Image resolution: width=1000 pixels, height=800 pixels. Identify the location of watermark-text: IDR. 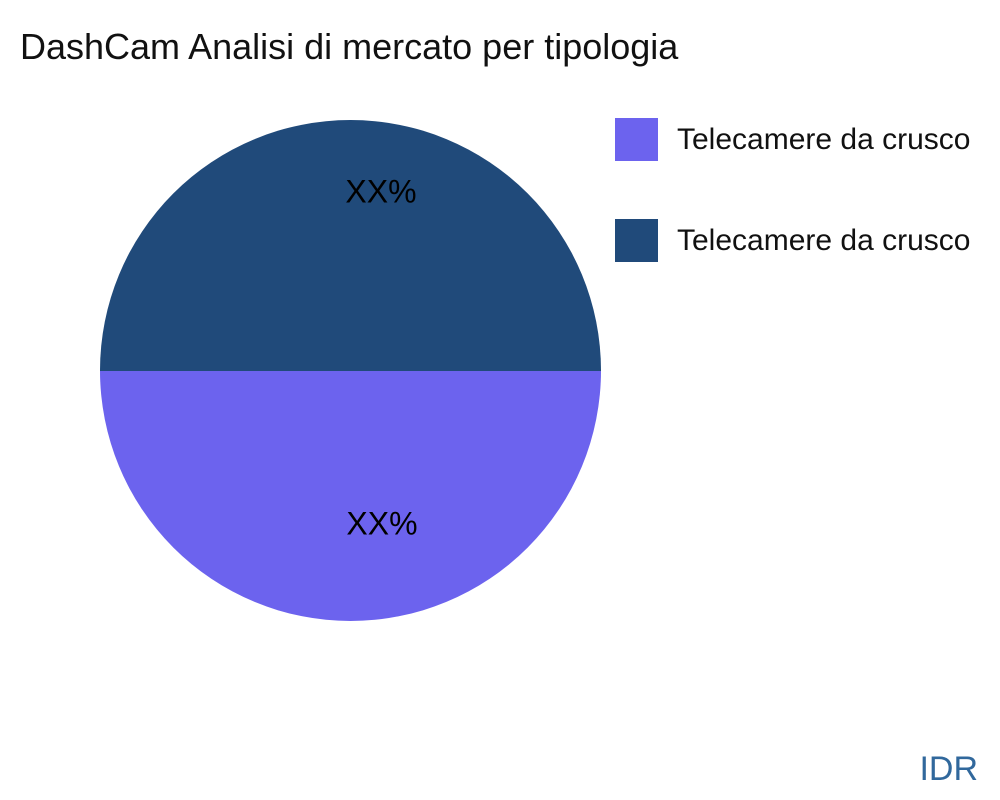
(948, 769).